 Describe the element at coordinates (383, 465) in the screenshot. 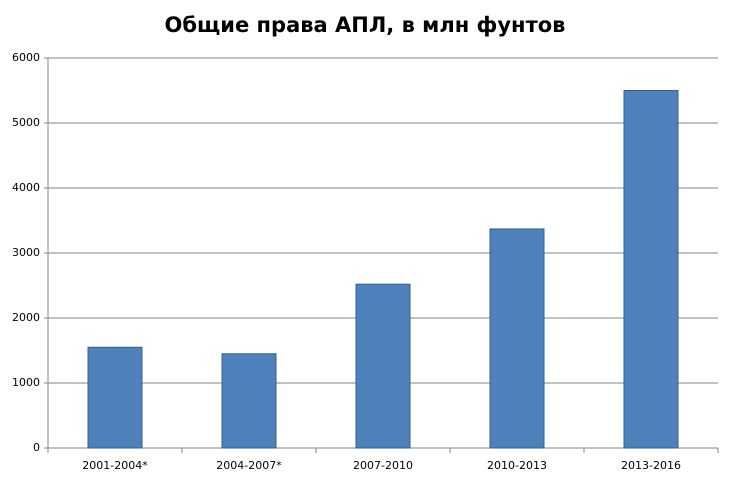

I see `x-tick-label: 2007-2010` at that location.